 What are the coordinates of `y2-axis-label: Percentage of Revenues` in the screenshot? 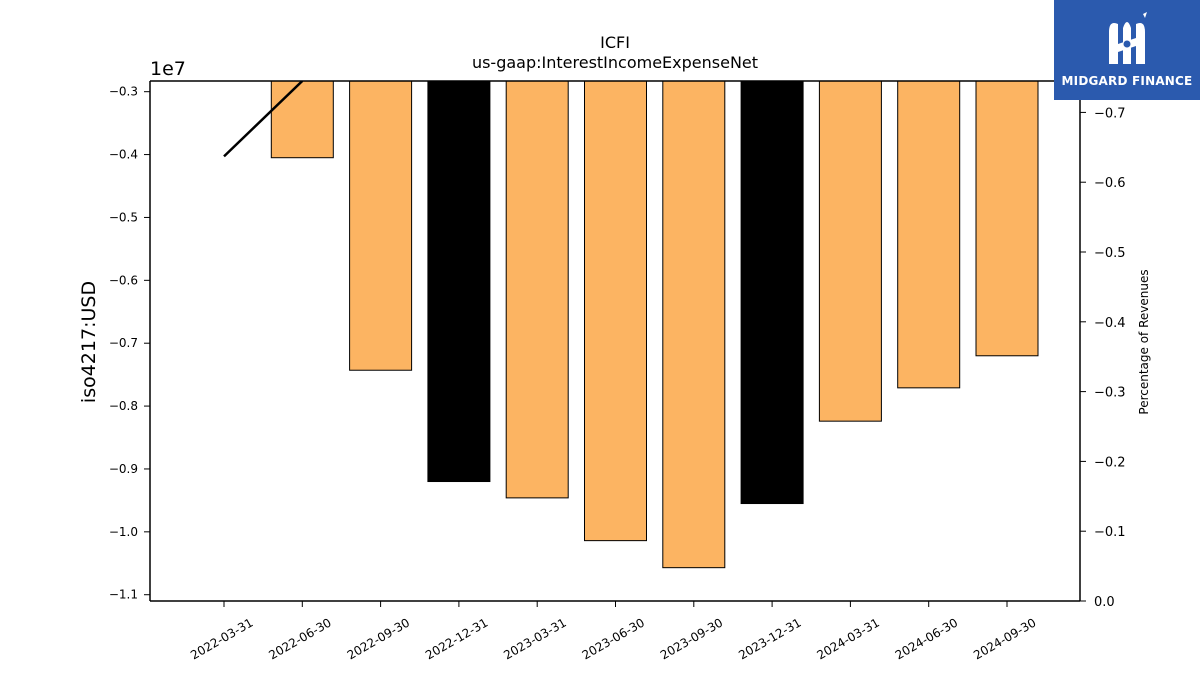 It's located at (1144, 341).